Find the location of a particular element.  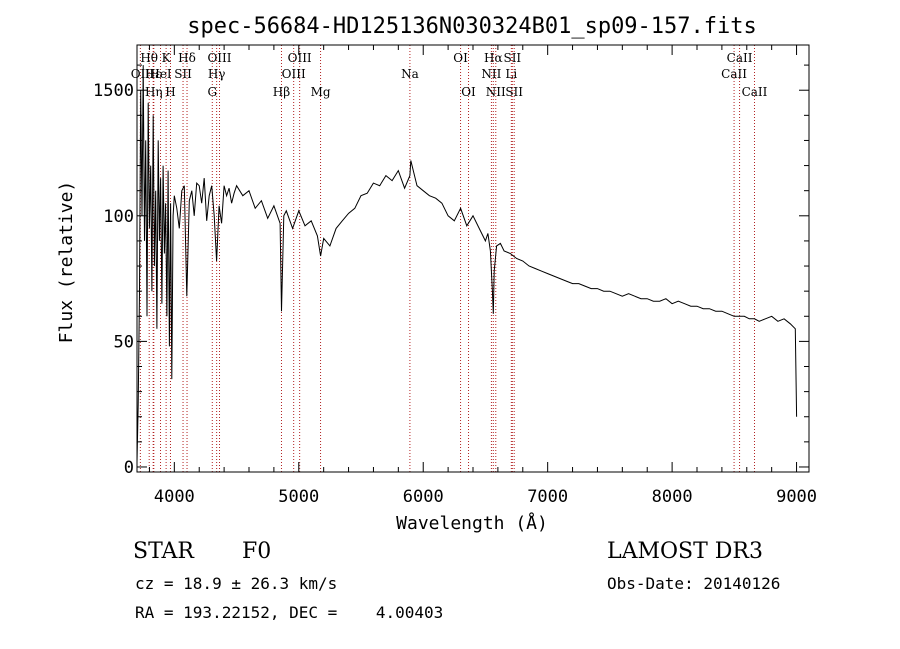

spectral-line-label: Na is located at coordinates (410, 74).